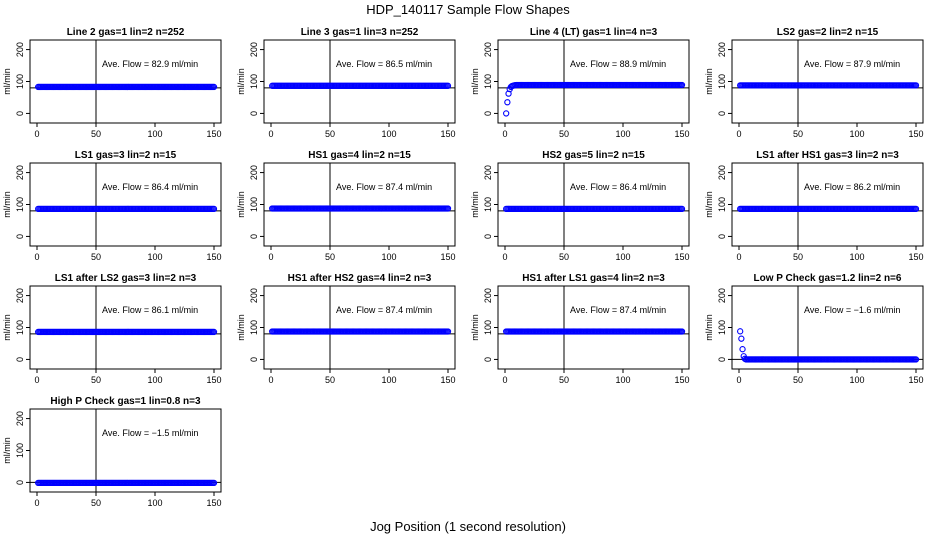 This screenshot has width=936, height=540. What do you see at coordinates (126, 155) in the screenshot?
I see `panel-title: LS1 gas=3 lin=2 n=15` at bounding box center [126, 155].